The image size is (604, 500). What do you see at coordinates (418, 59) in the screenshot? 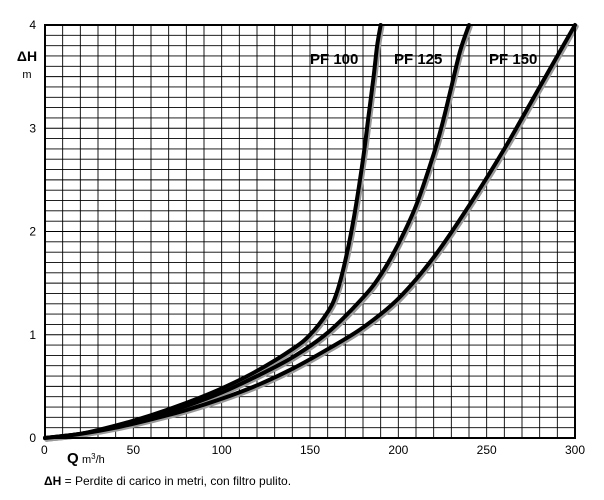
I see `series-label-1: PF 125` at bounding box center [418, 59].